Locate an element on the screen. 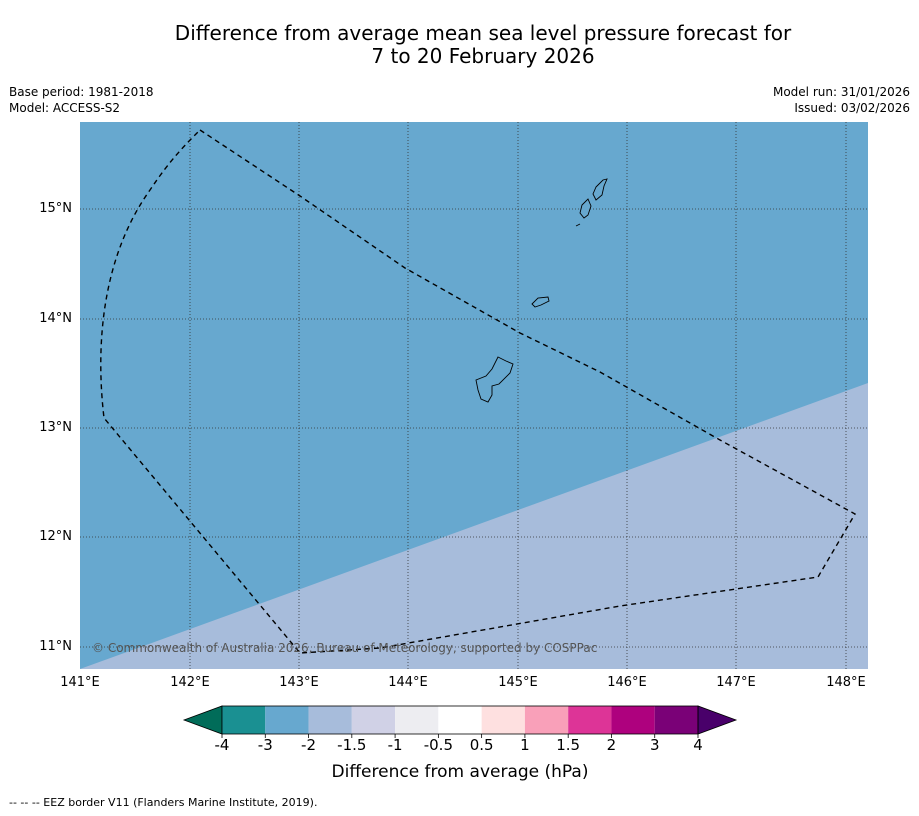  lon-label-141e: 141°E is located at coordinates (80, 682).